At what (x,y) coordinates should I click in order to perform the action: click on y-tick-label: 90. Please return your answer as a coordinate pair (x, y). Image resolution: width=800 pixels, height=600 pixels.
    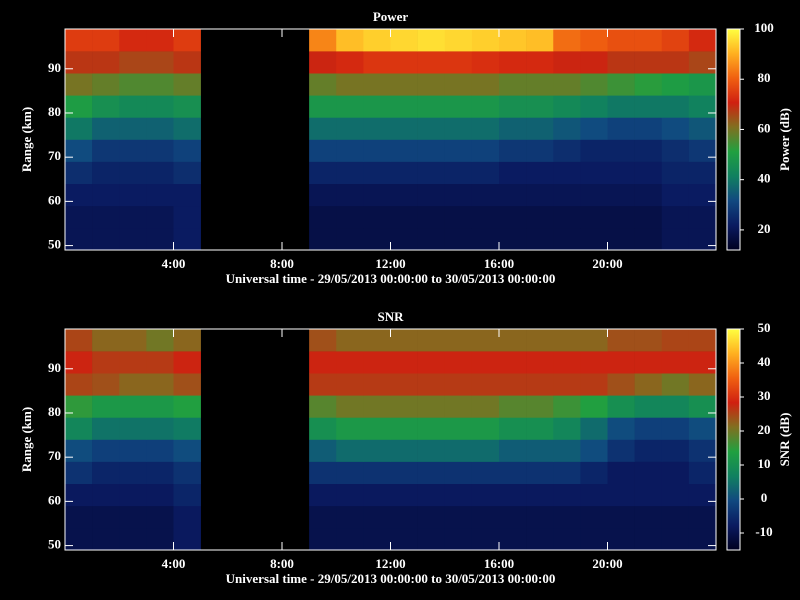
    Looking at the image, I should click on (54, 367).